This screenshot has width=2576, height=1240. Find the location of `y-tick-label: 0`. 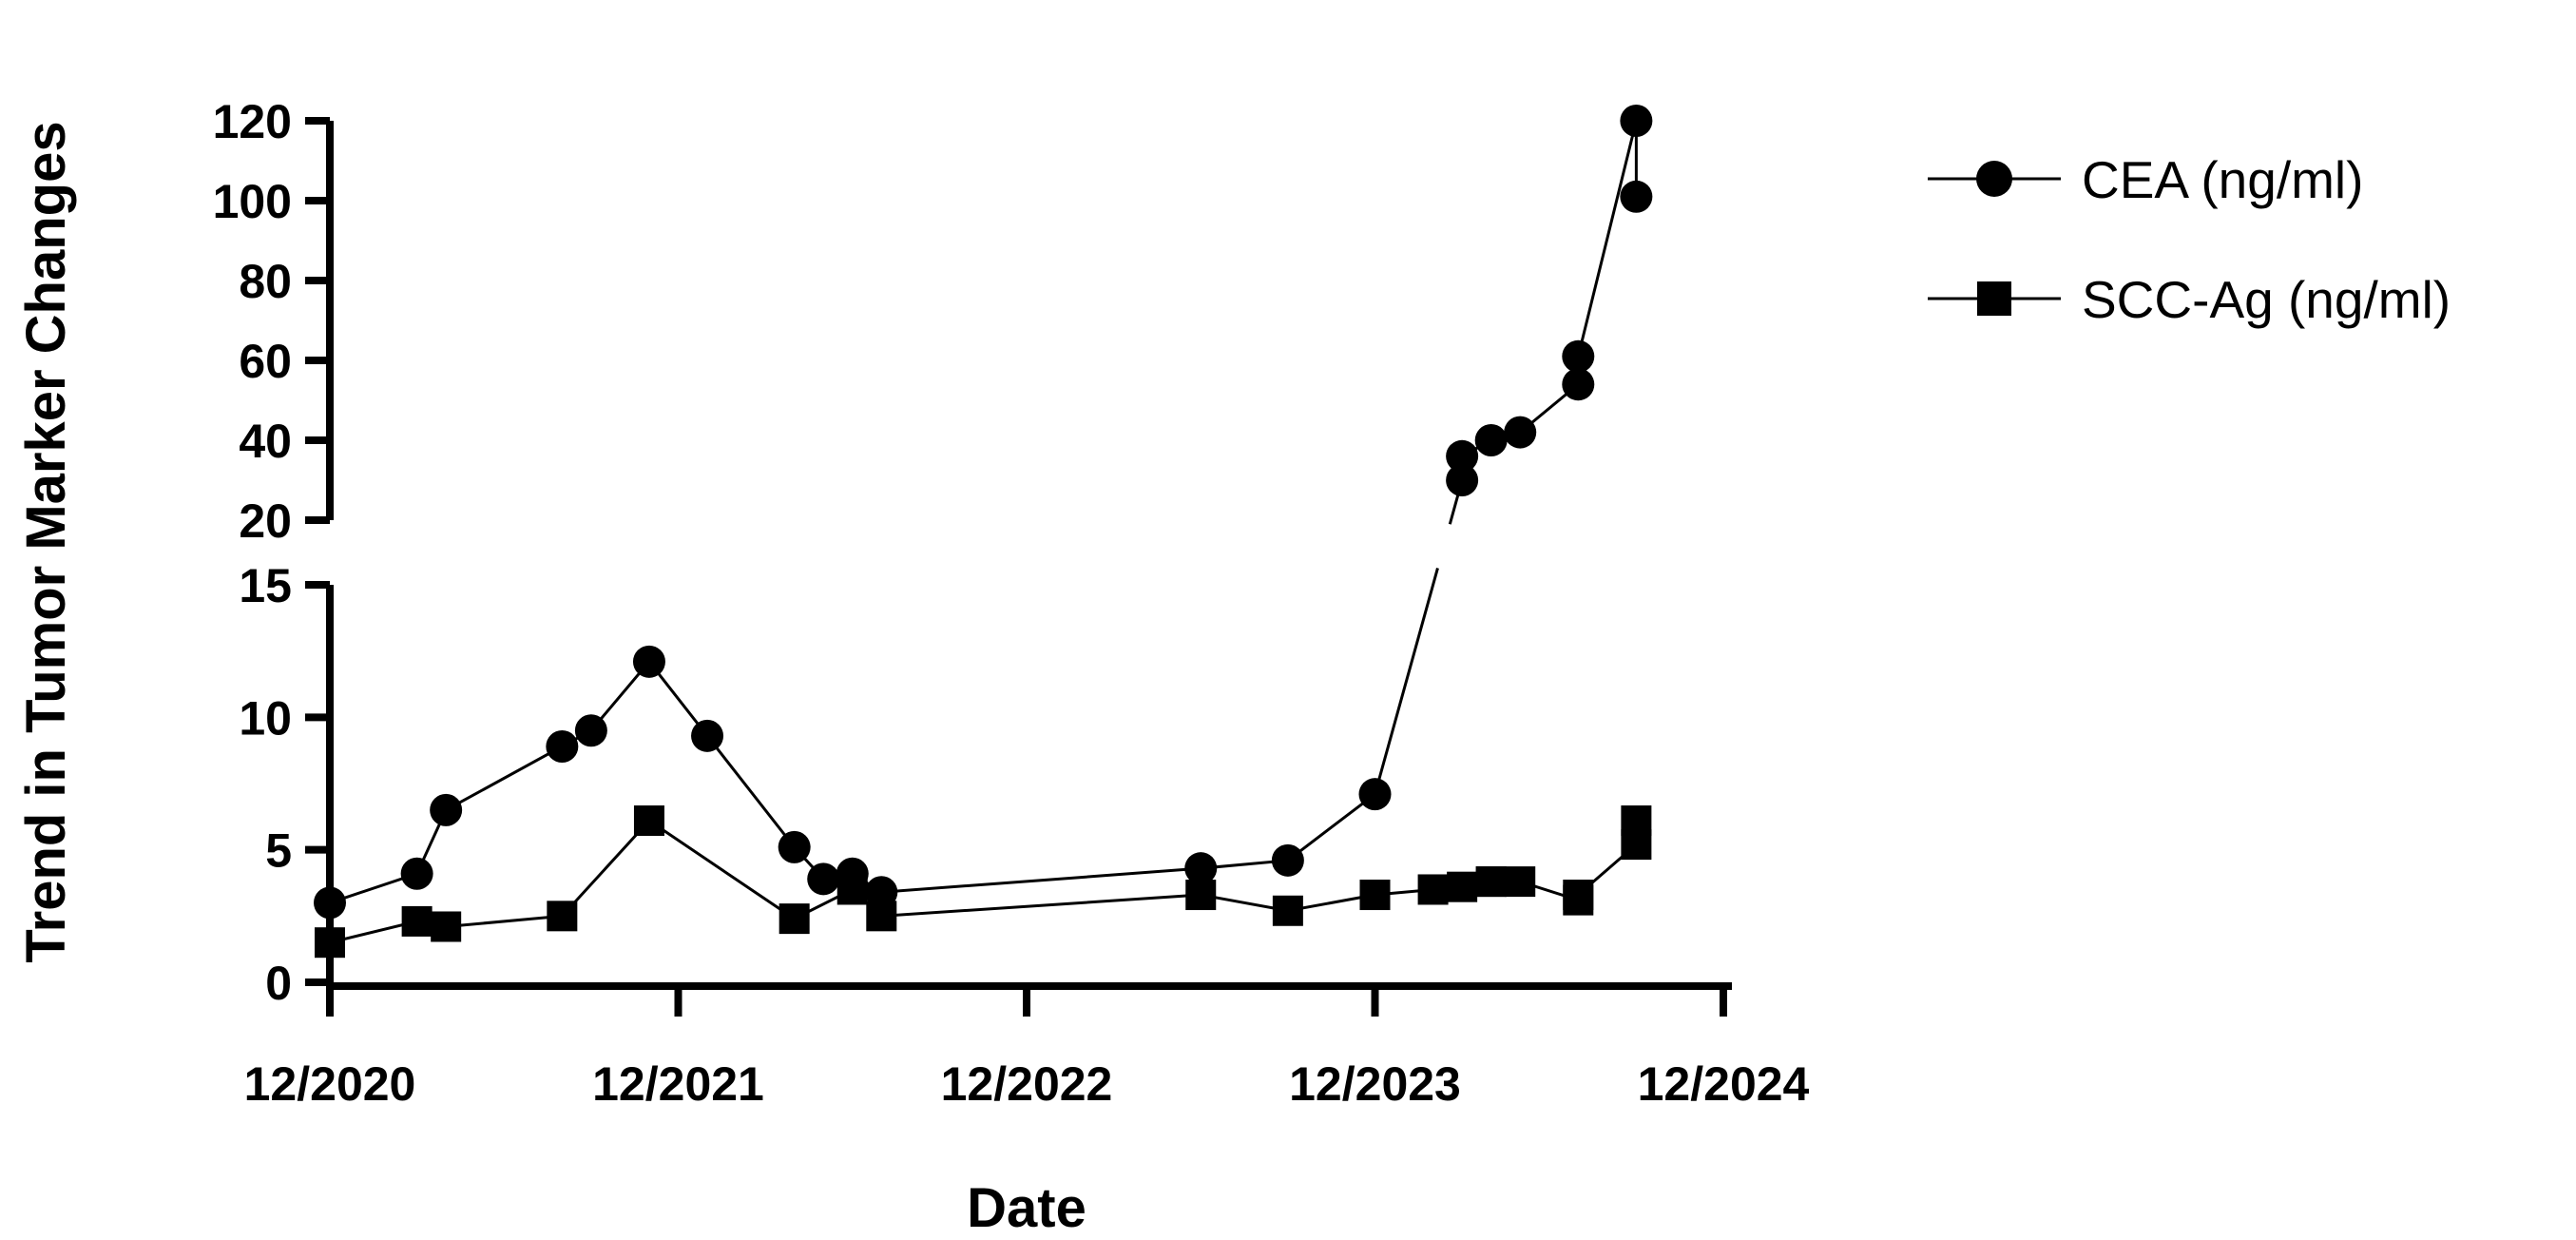

y-tick-label: 0 is located at coordinates (278, 983).